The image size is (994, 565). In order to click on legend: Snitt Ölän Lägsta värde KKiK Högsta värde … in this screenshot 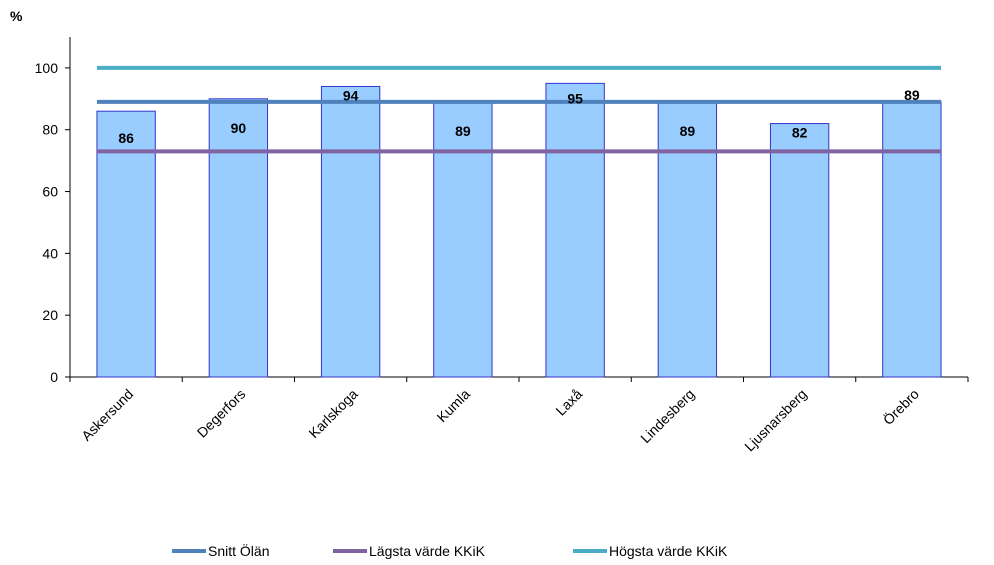, I will do `click(450, 550)`.